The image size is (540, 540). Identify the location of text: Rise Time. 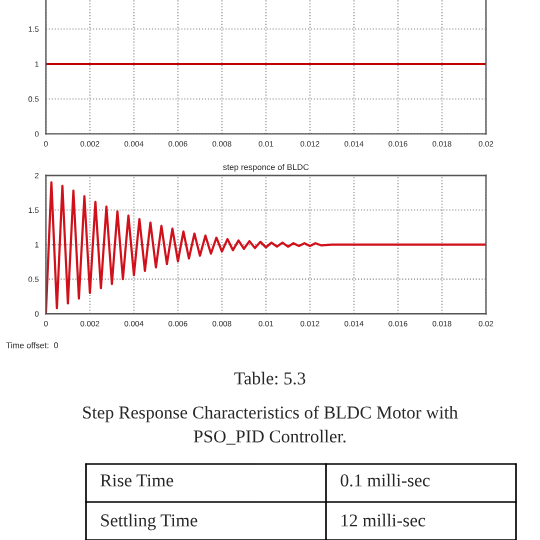
(137, 480).